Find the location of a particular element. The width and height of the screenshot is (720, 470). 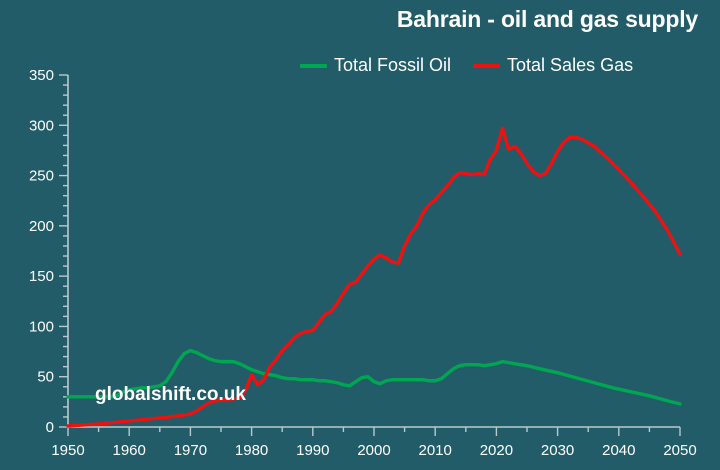

x-axis-tick-label: 1970 is located at coordinates (190, 450).